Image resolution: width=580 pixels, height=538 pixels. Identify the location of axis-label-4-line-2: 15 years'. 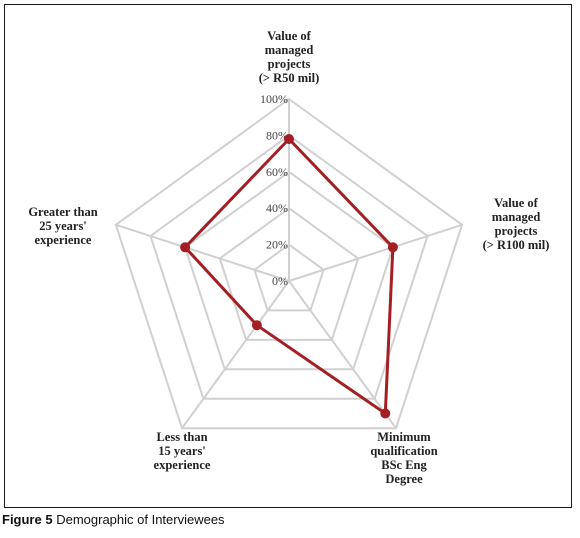
(182, 451).